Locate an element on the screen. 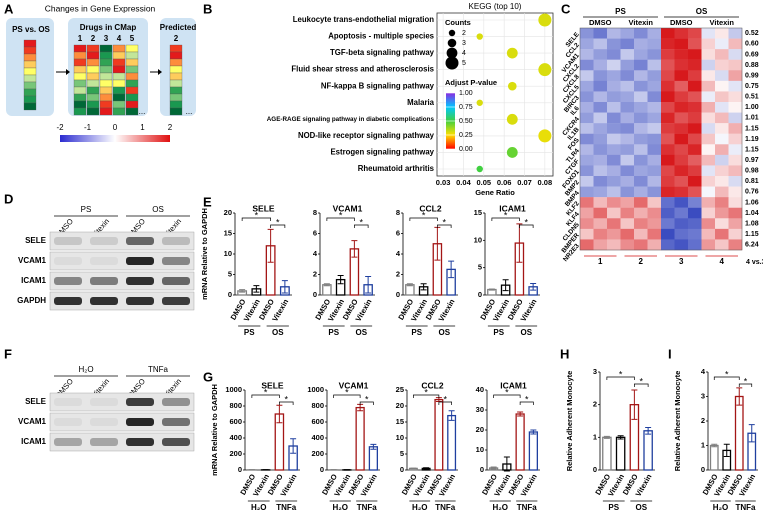  group-label: TNFa is located at coordinates (746, 507).